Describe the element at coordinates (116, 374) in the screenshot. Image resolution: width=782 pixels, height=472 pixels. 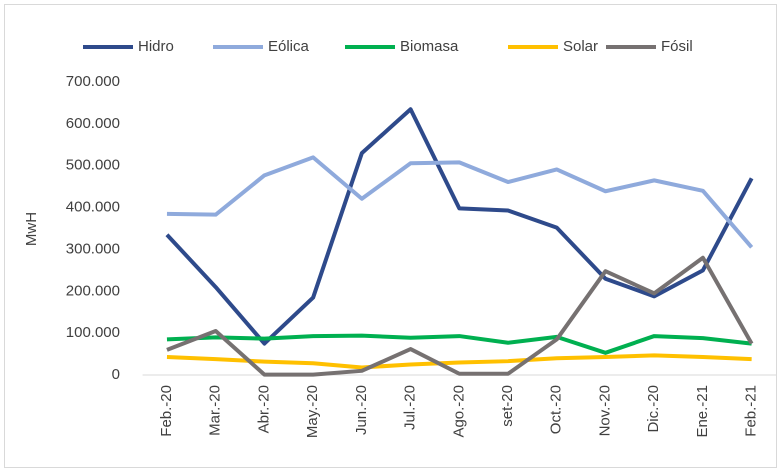
I see `y-tick-label: 0` at that location.